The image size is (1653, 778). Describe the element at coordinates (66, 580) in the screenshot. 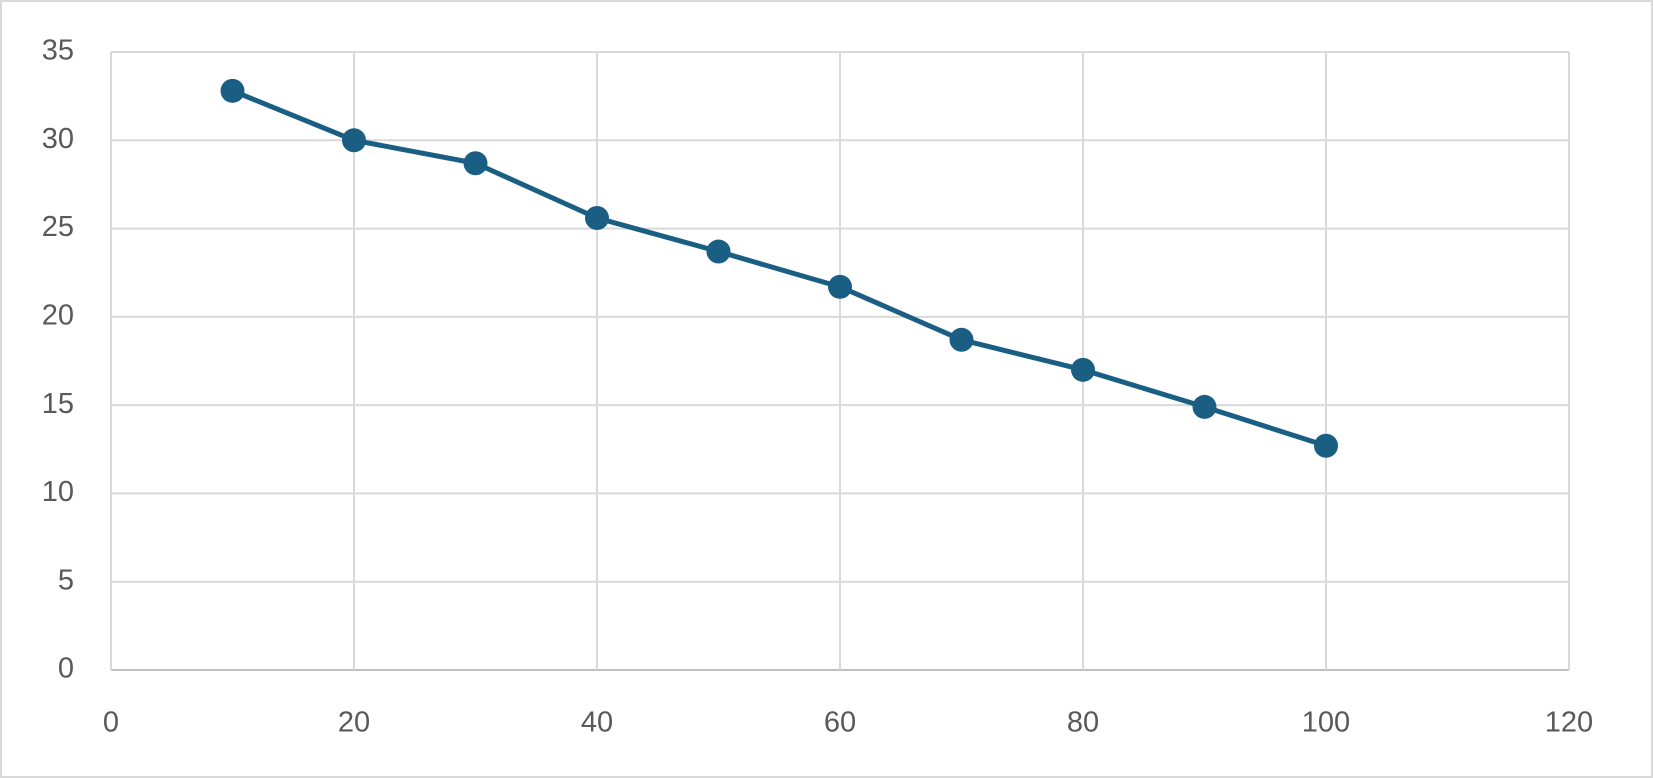

I see `y-tick-label: 5` at that location.